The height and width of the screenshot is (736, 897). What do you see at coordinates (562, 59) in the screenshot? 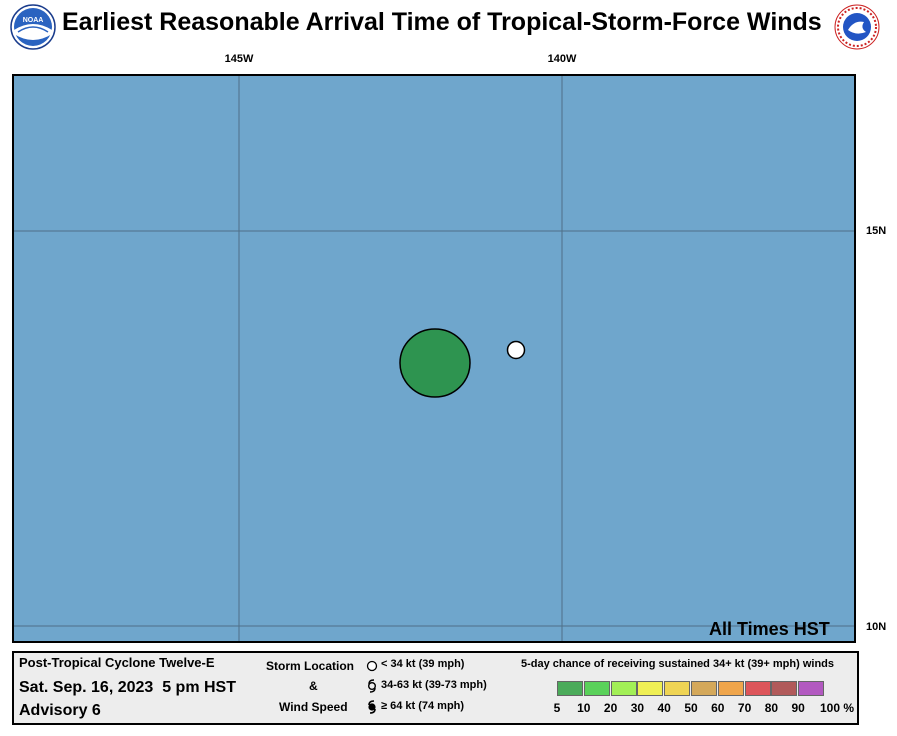
I see `longitude-label-140w: 140W` at bounding box center [562, 59].